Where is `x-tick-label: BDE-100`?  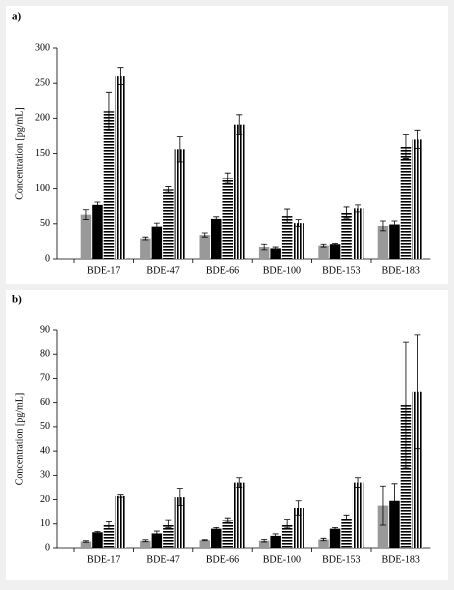
x-tick-label: BDE-100 is located at coordinates (282, 559).